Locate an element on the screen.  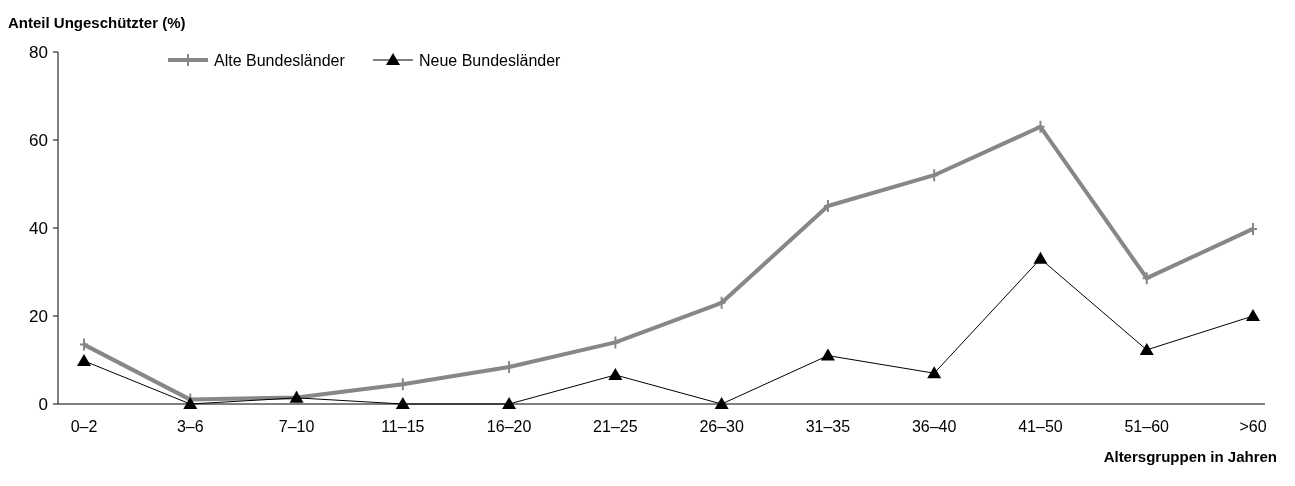
x-tick-label: 16–20 is located at coordinates (509, 426).